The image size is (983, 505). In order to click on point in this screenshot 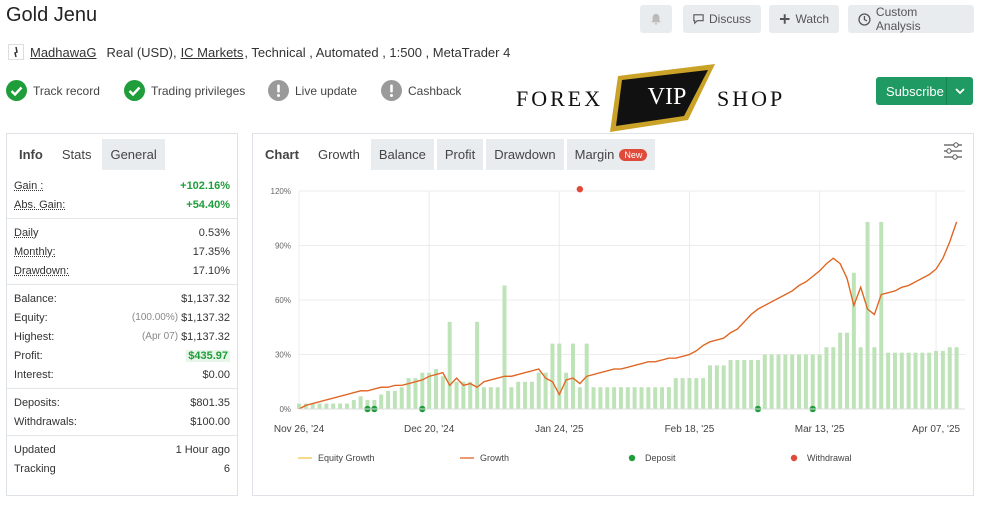, I will do `click(580, 189)`.